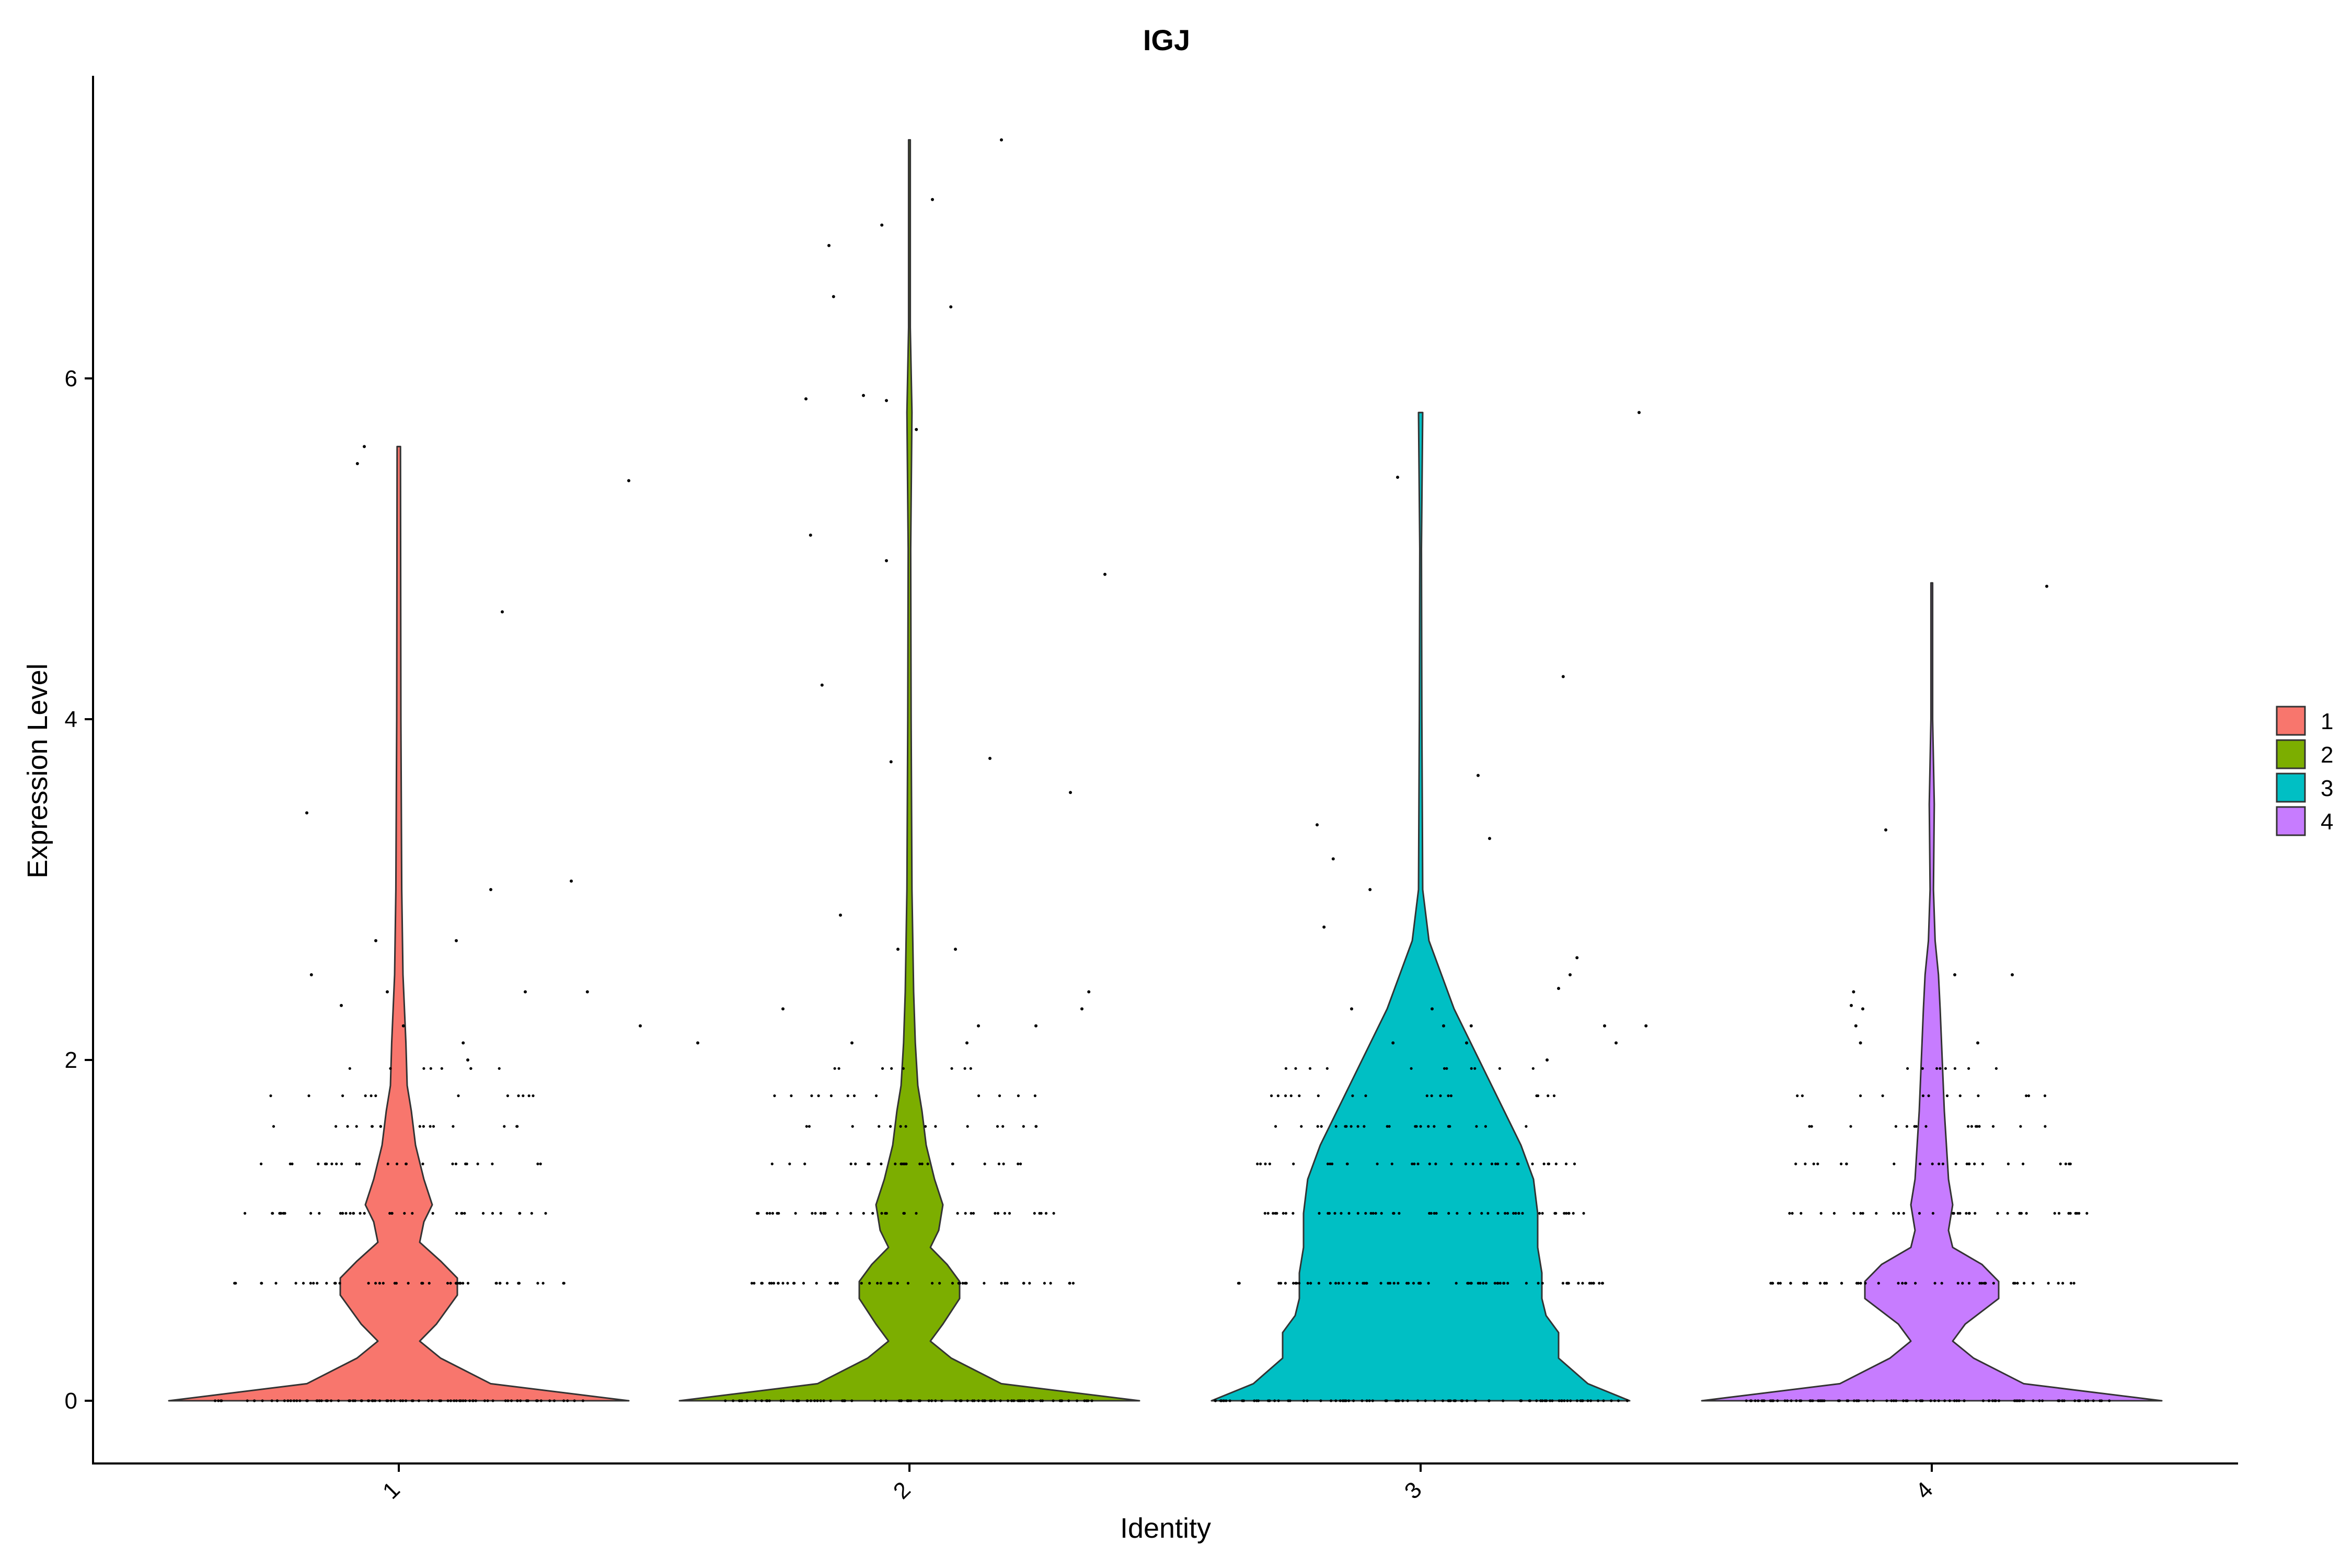 Image resolution: width=2352 pixels, height=1568 pixels. I want to click on y-axis-ticks: 0 2 4 6, so click(79, 890).